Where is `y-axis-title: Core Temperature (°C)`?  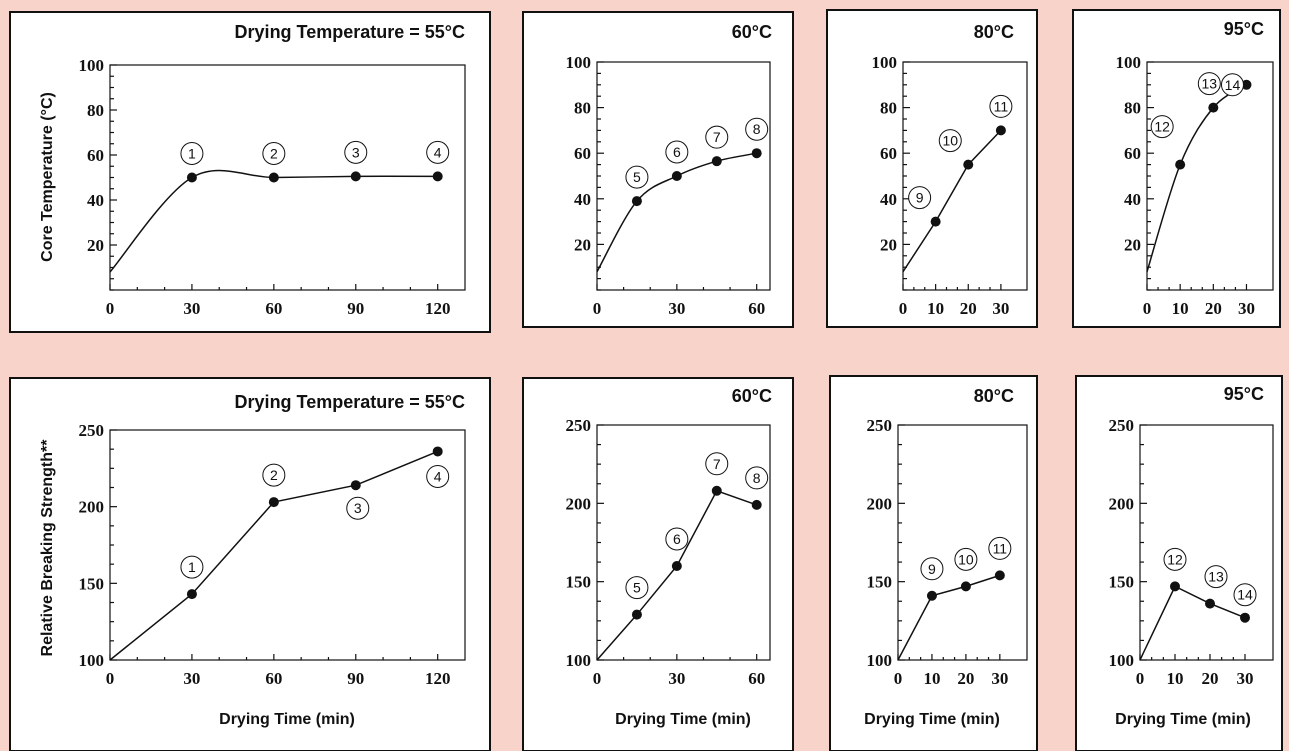 y-axis-title: Core Temperature (°C) is located at coordinates (47, 177).